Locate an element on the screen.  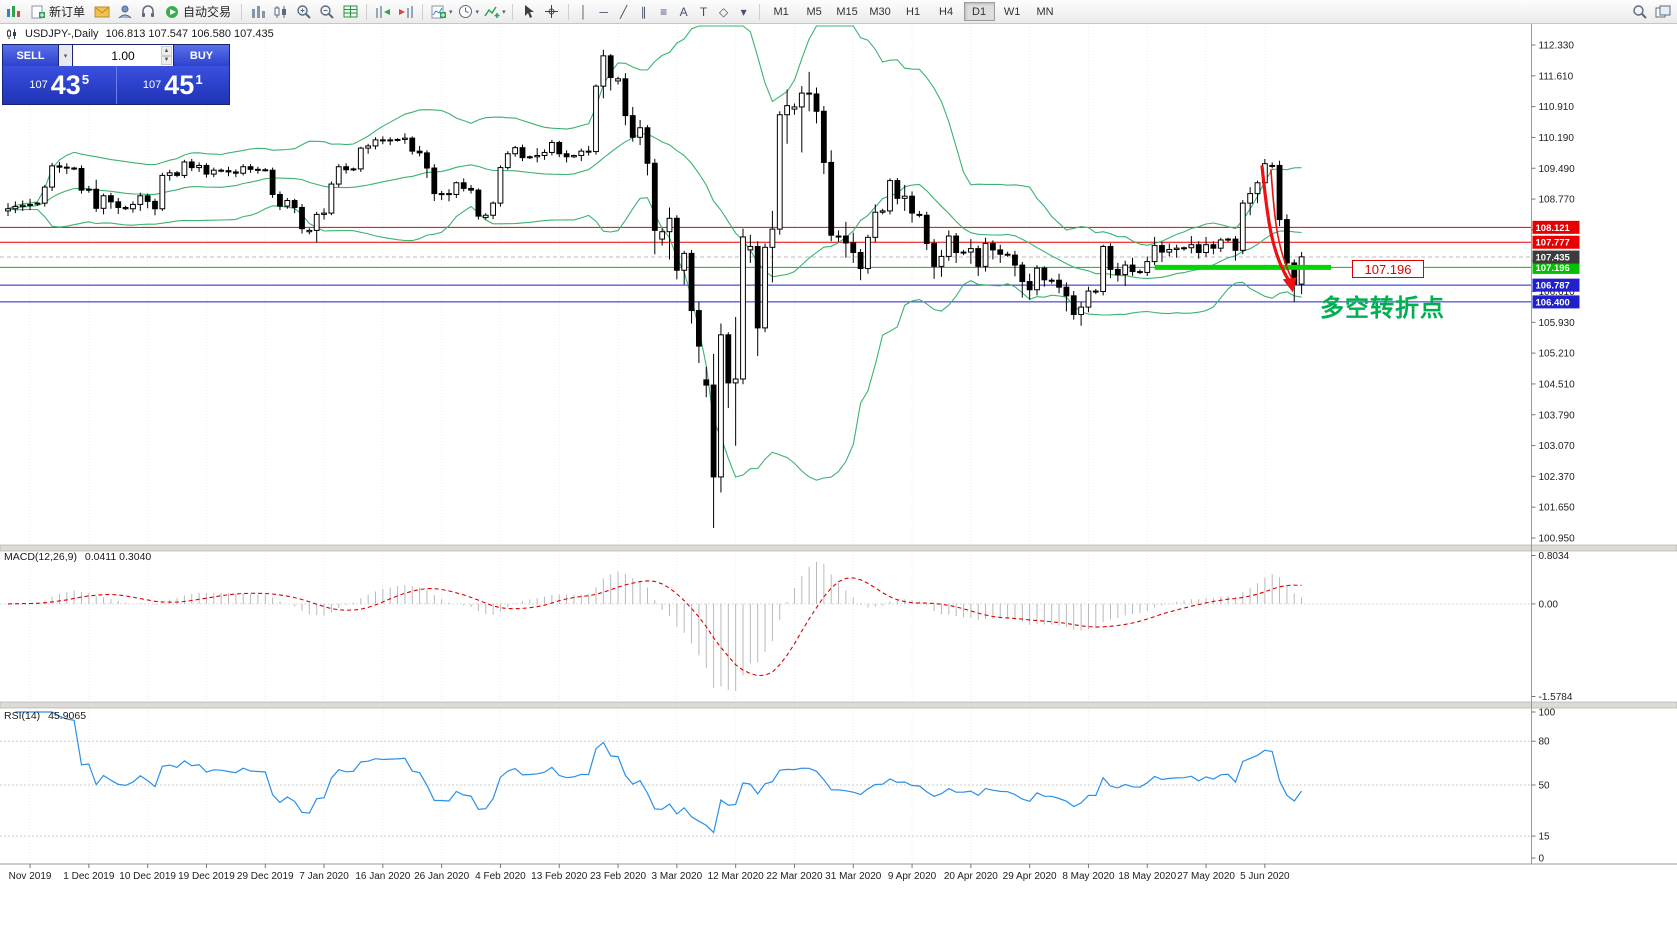
svg-text: 16 Jan 2020 is located at coordinates (382, 876).